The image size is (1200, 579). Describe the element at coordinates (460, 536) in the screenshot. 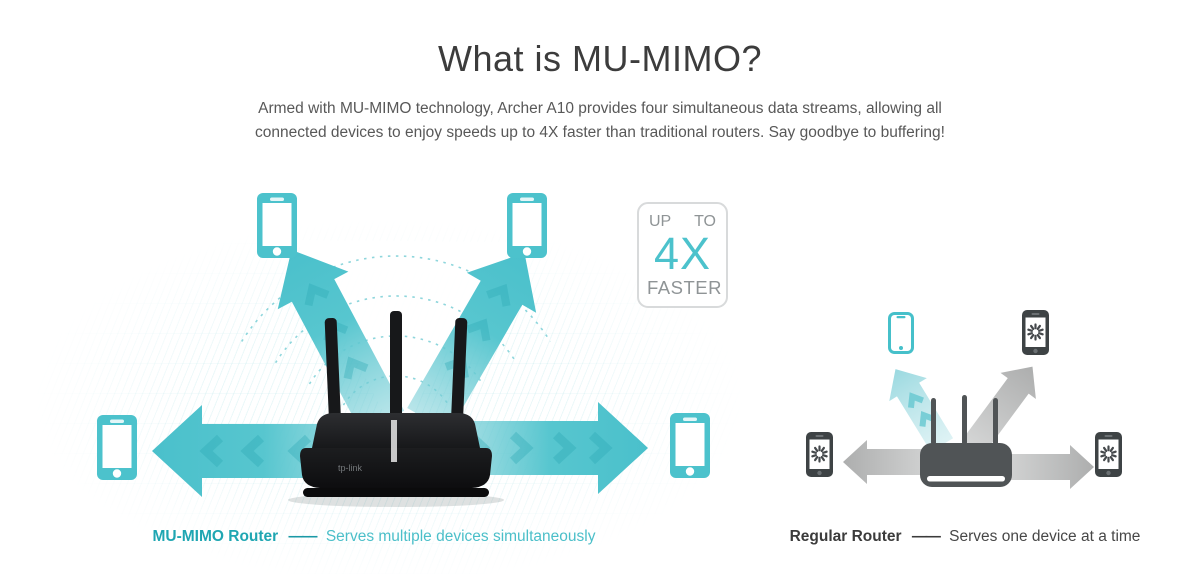

I see `mumimo-router-caption-text: Serves multiple devices simultaneously` at that location.